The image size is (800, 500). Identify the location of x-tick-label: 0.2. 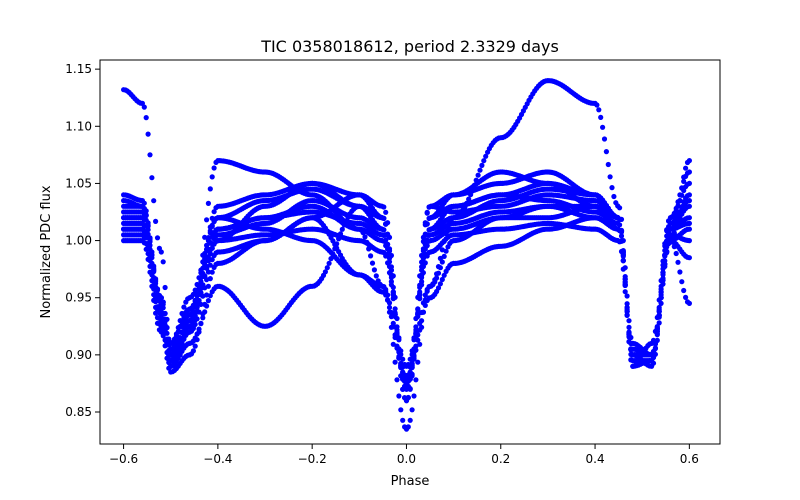
(500, 459).